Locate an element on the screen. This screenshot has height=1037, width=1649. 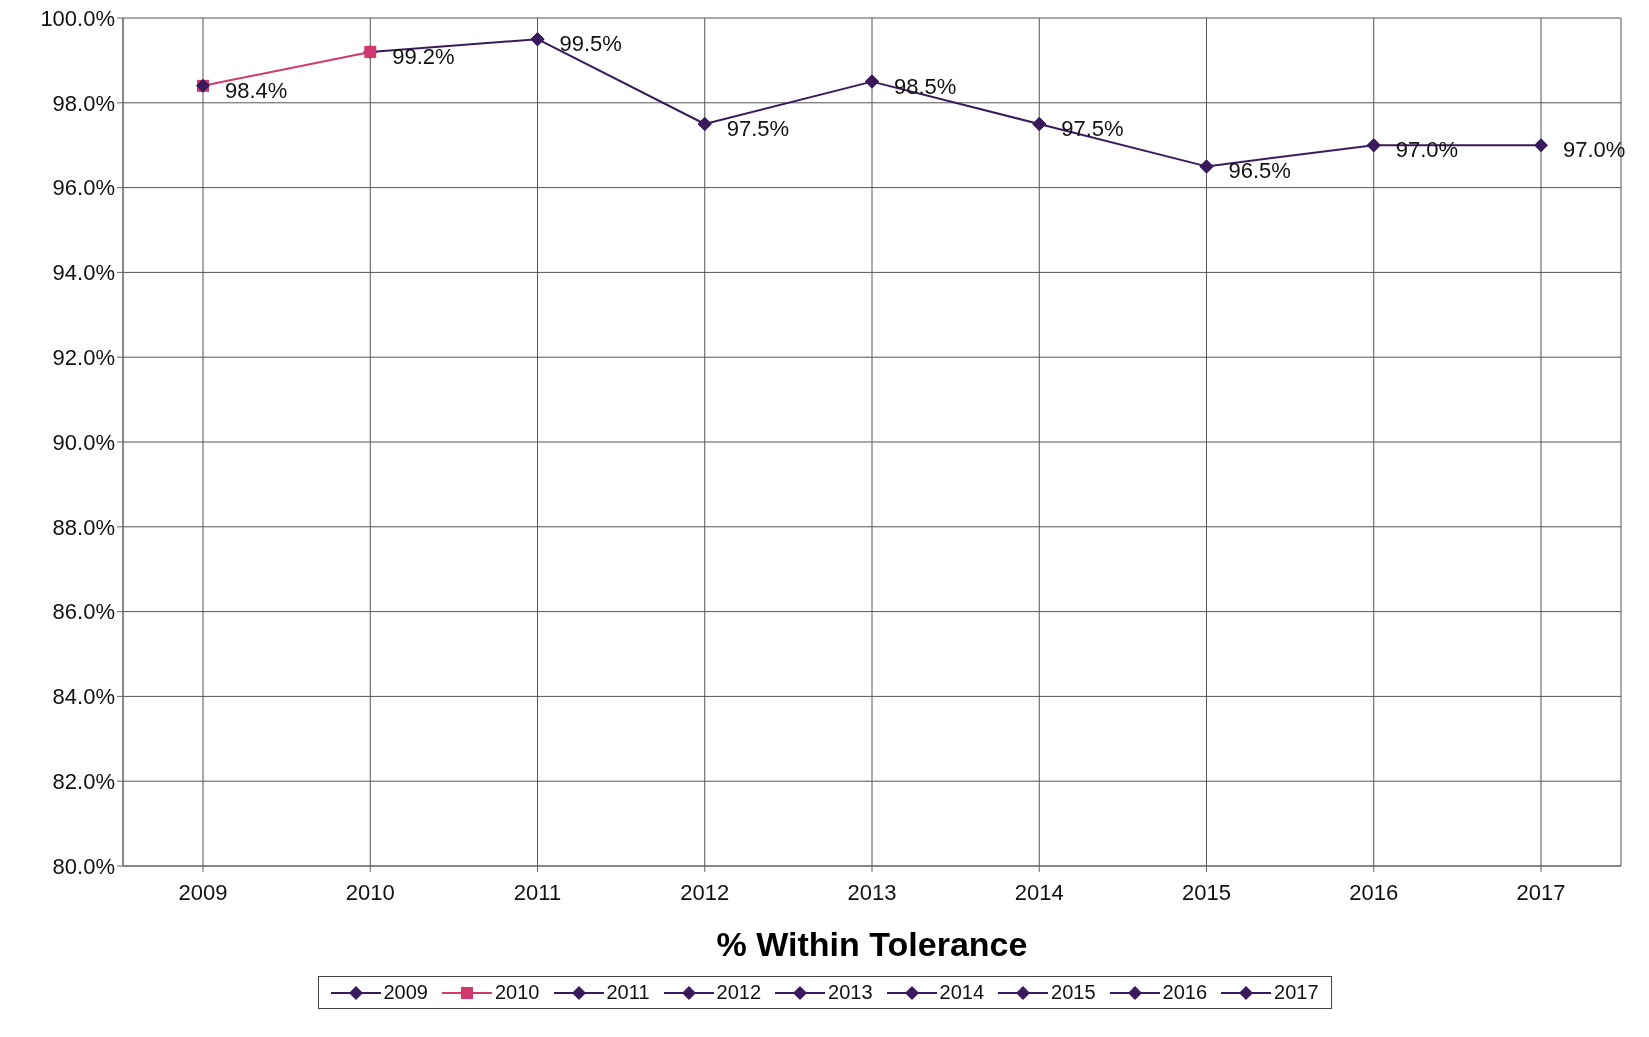
x-tick-label: 2017 is located at coordinates (1541, 892).